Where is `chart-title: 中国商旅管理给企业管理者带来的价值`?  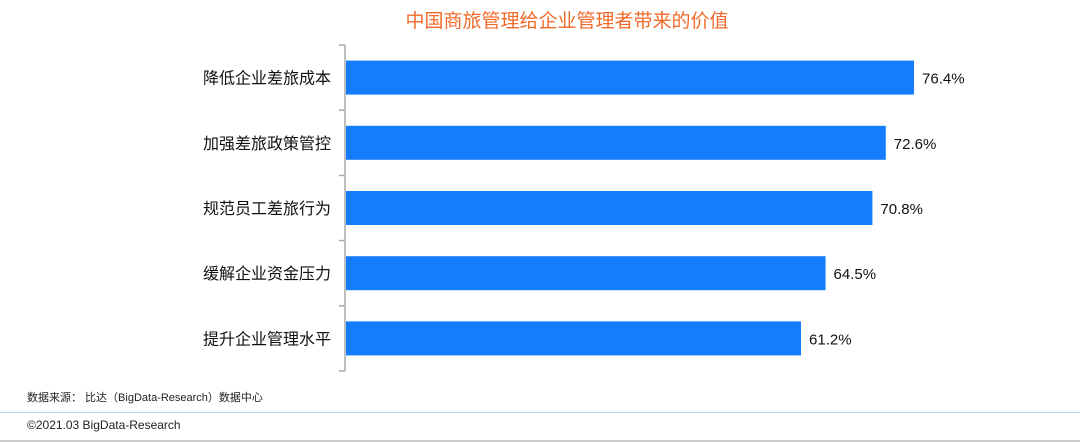 chart-title: 中国商旅管理给企业管理者带来的价值 is located at coordinates (567, 21).